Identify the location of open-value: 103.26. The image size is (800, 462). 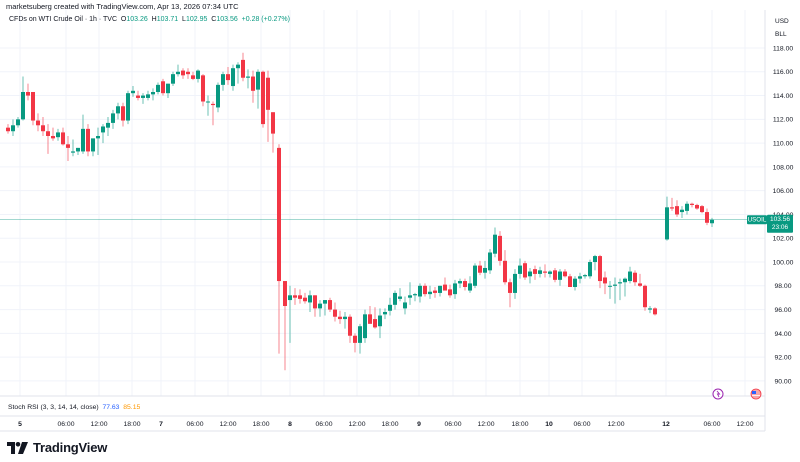
(137, 19).